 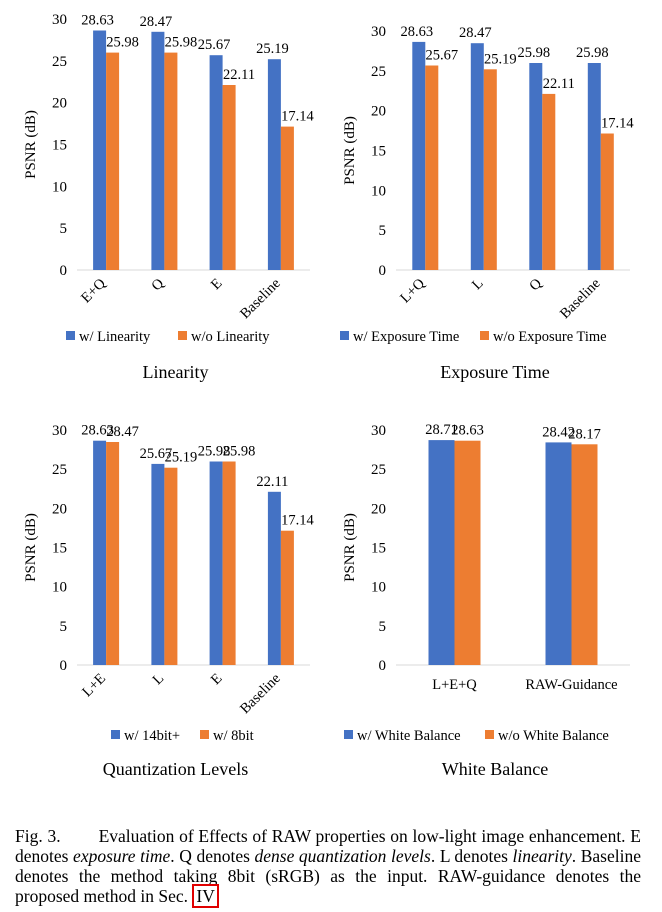 I want to click on section-reference-link: IV, so click(x=205, y=895).